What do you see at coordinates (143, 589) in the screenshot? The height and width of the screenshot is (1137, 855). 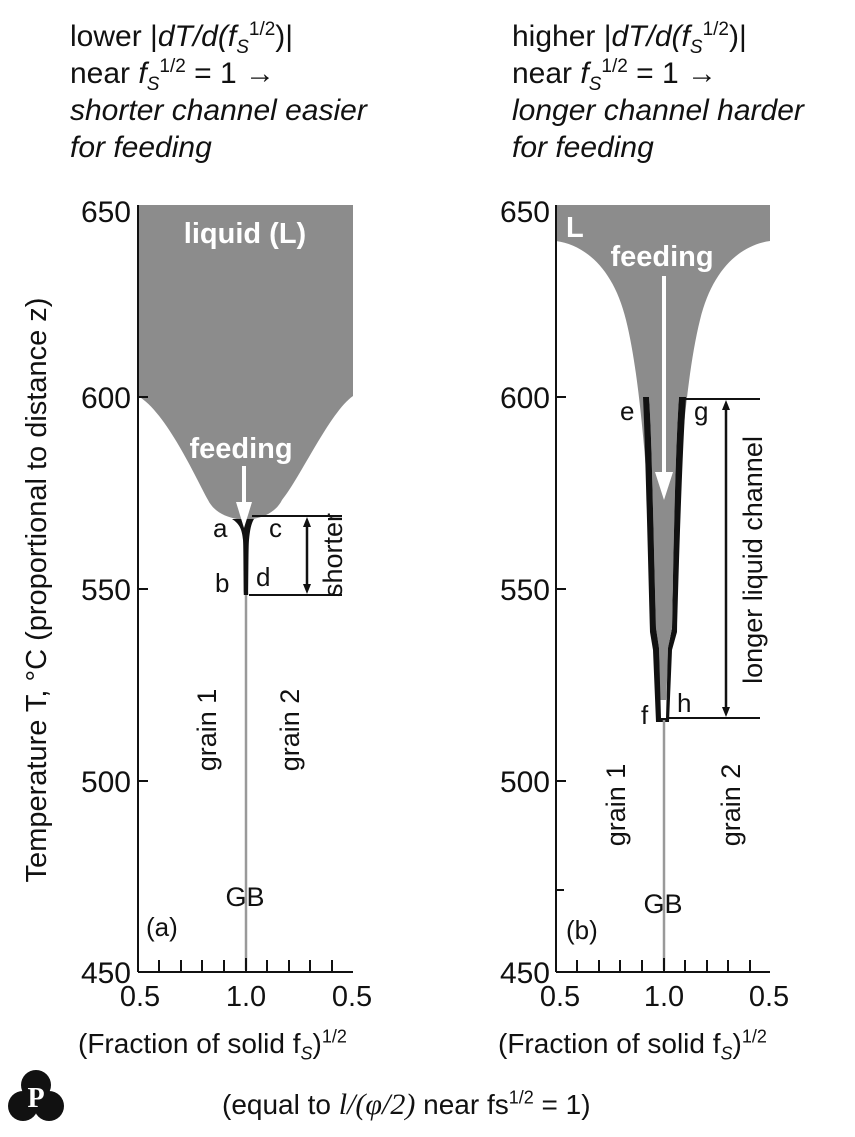 I see `panel-a-y-ticks` at bounding box center [143, 589].